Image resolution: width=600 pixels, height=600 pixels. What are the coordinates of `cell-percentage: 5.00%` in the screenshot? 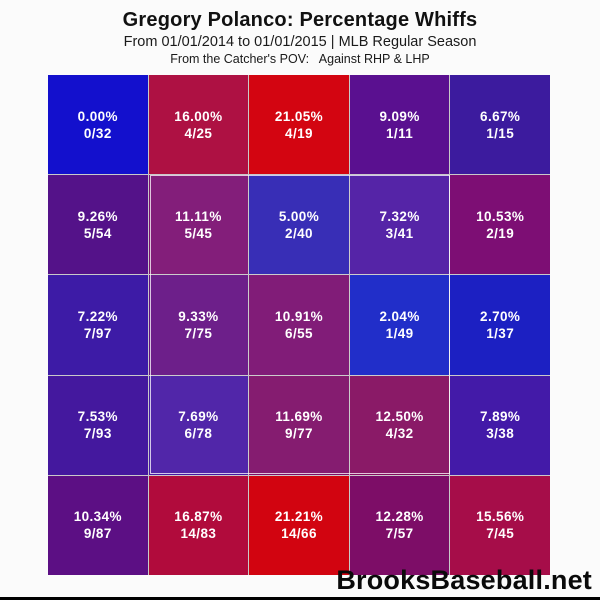 It's located at (299, 216).